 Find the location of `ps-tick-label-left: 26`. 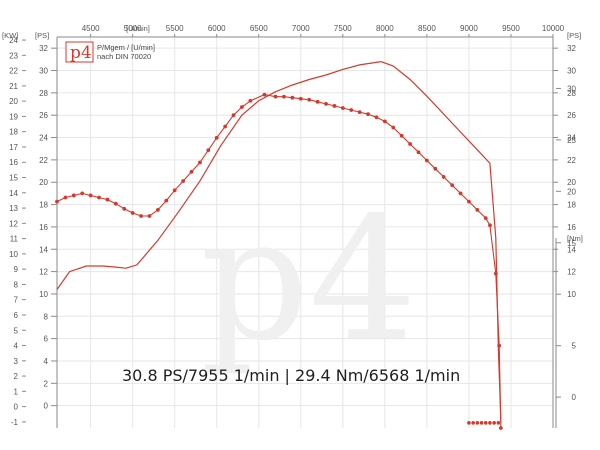

ps-tick-label-left: 26 is located at coordinates (43, 115).